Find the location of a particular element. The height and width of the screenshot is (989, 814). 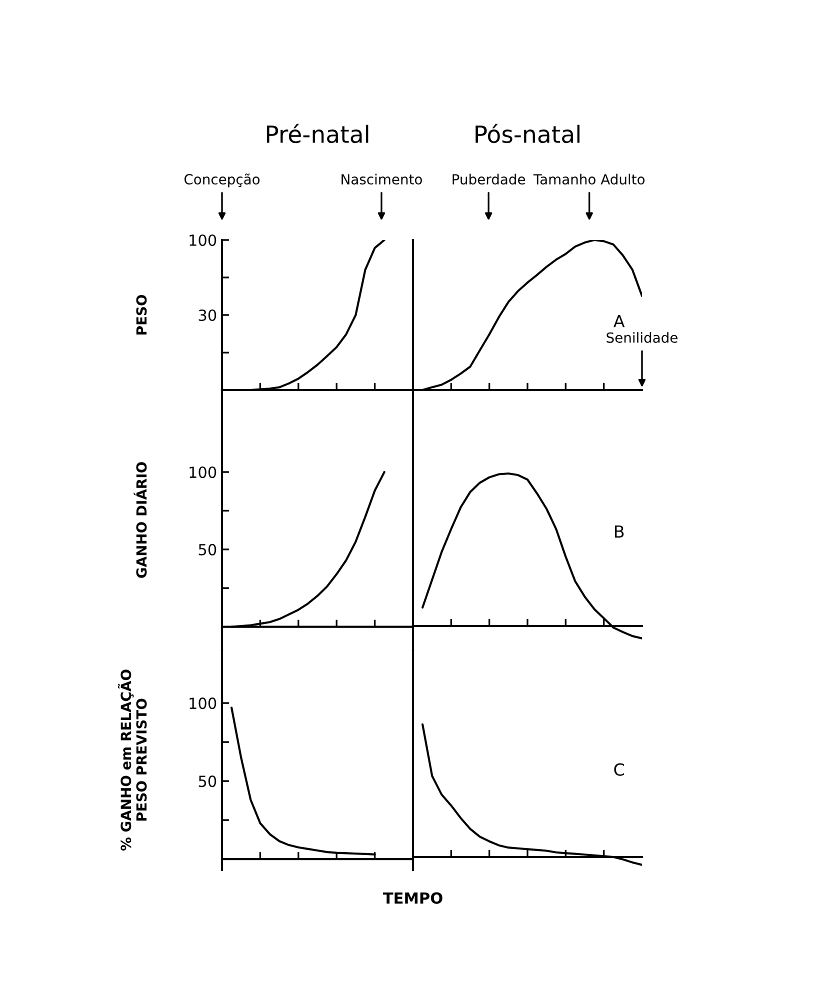

text: Tamanho Adulto is located at coordinates (589, 179).